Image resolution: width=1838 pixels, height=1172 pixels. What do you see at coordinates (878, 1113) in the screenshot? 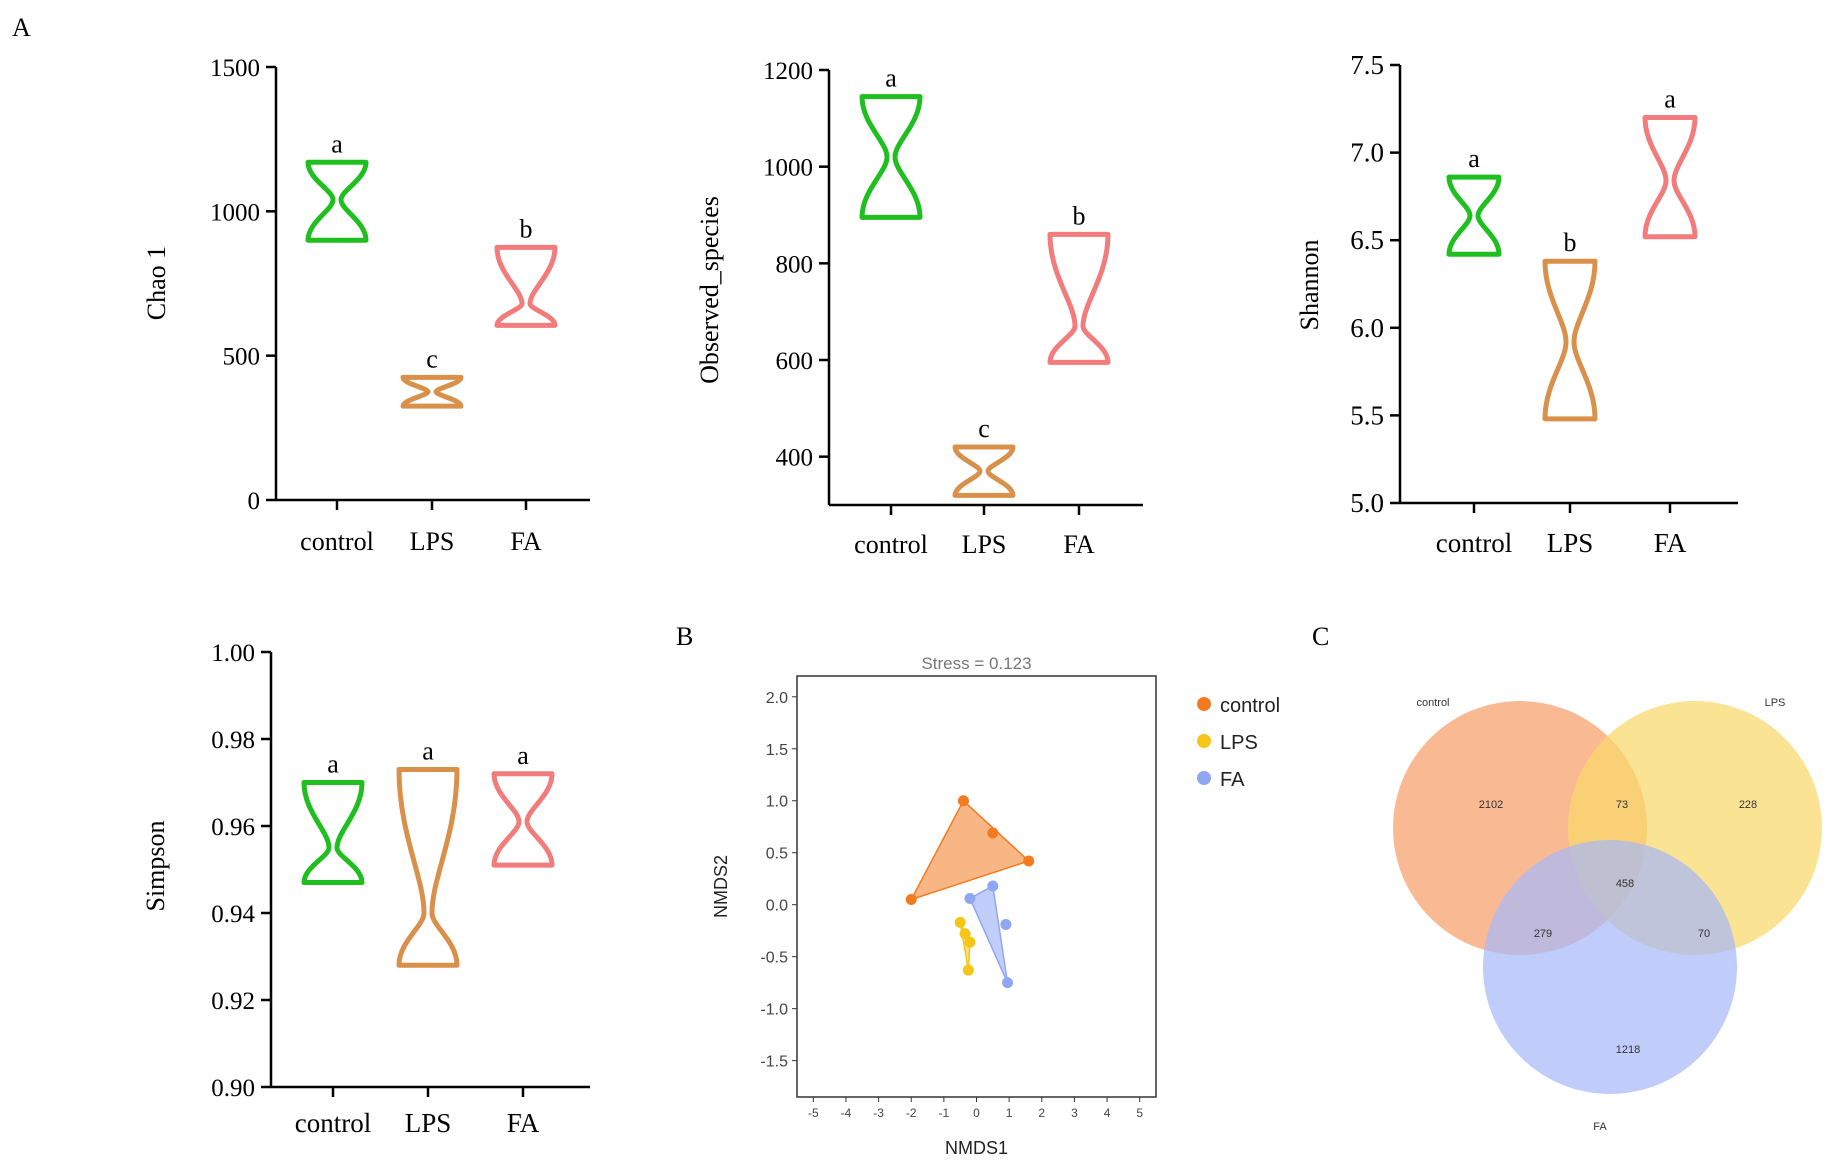
I see `nmds-x-tick-label: -3` at bounding box center [878, 1113].